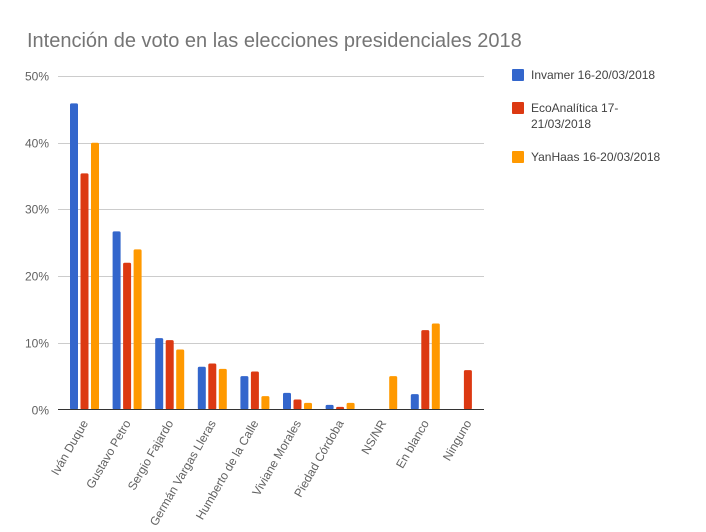 This screenshot has height=532, width=706. I want to click on y-tick-label: 10%, so click(37, 344).